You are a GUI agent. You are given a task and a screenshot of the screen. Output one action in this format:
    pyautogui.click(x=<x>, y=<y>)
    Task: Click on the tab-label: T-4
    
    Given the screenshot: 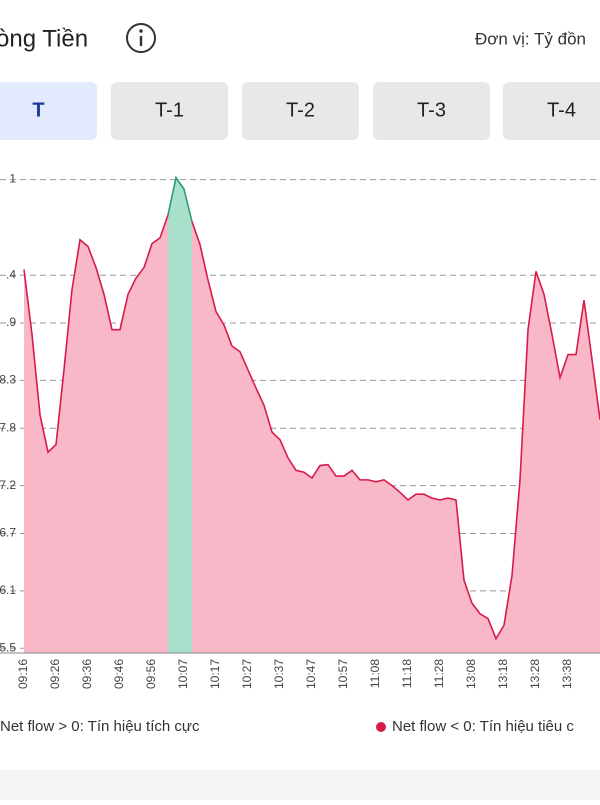 What is the action you would take?
    pyautogui.click(x=561, y=110)
    